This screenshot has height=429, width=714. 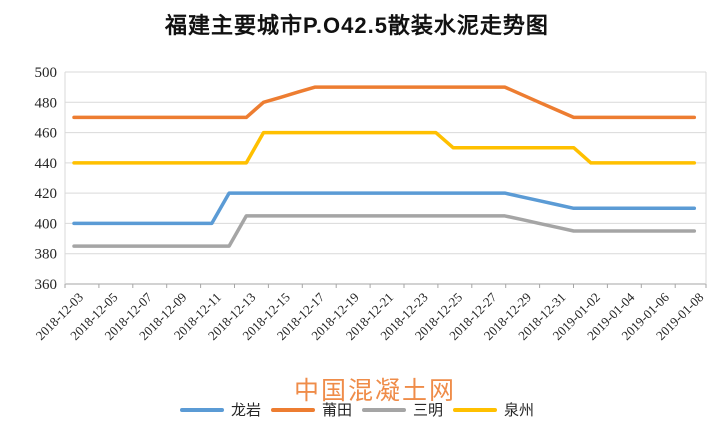 I want to click on y-tick-label: 360, so click(x=46, y=285).